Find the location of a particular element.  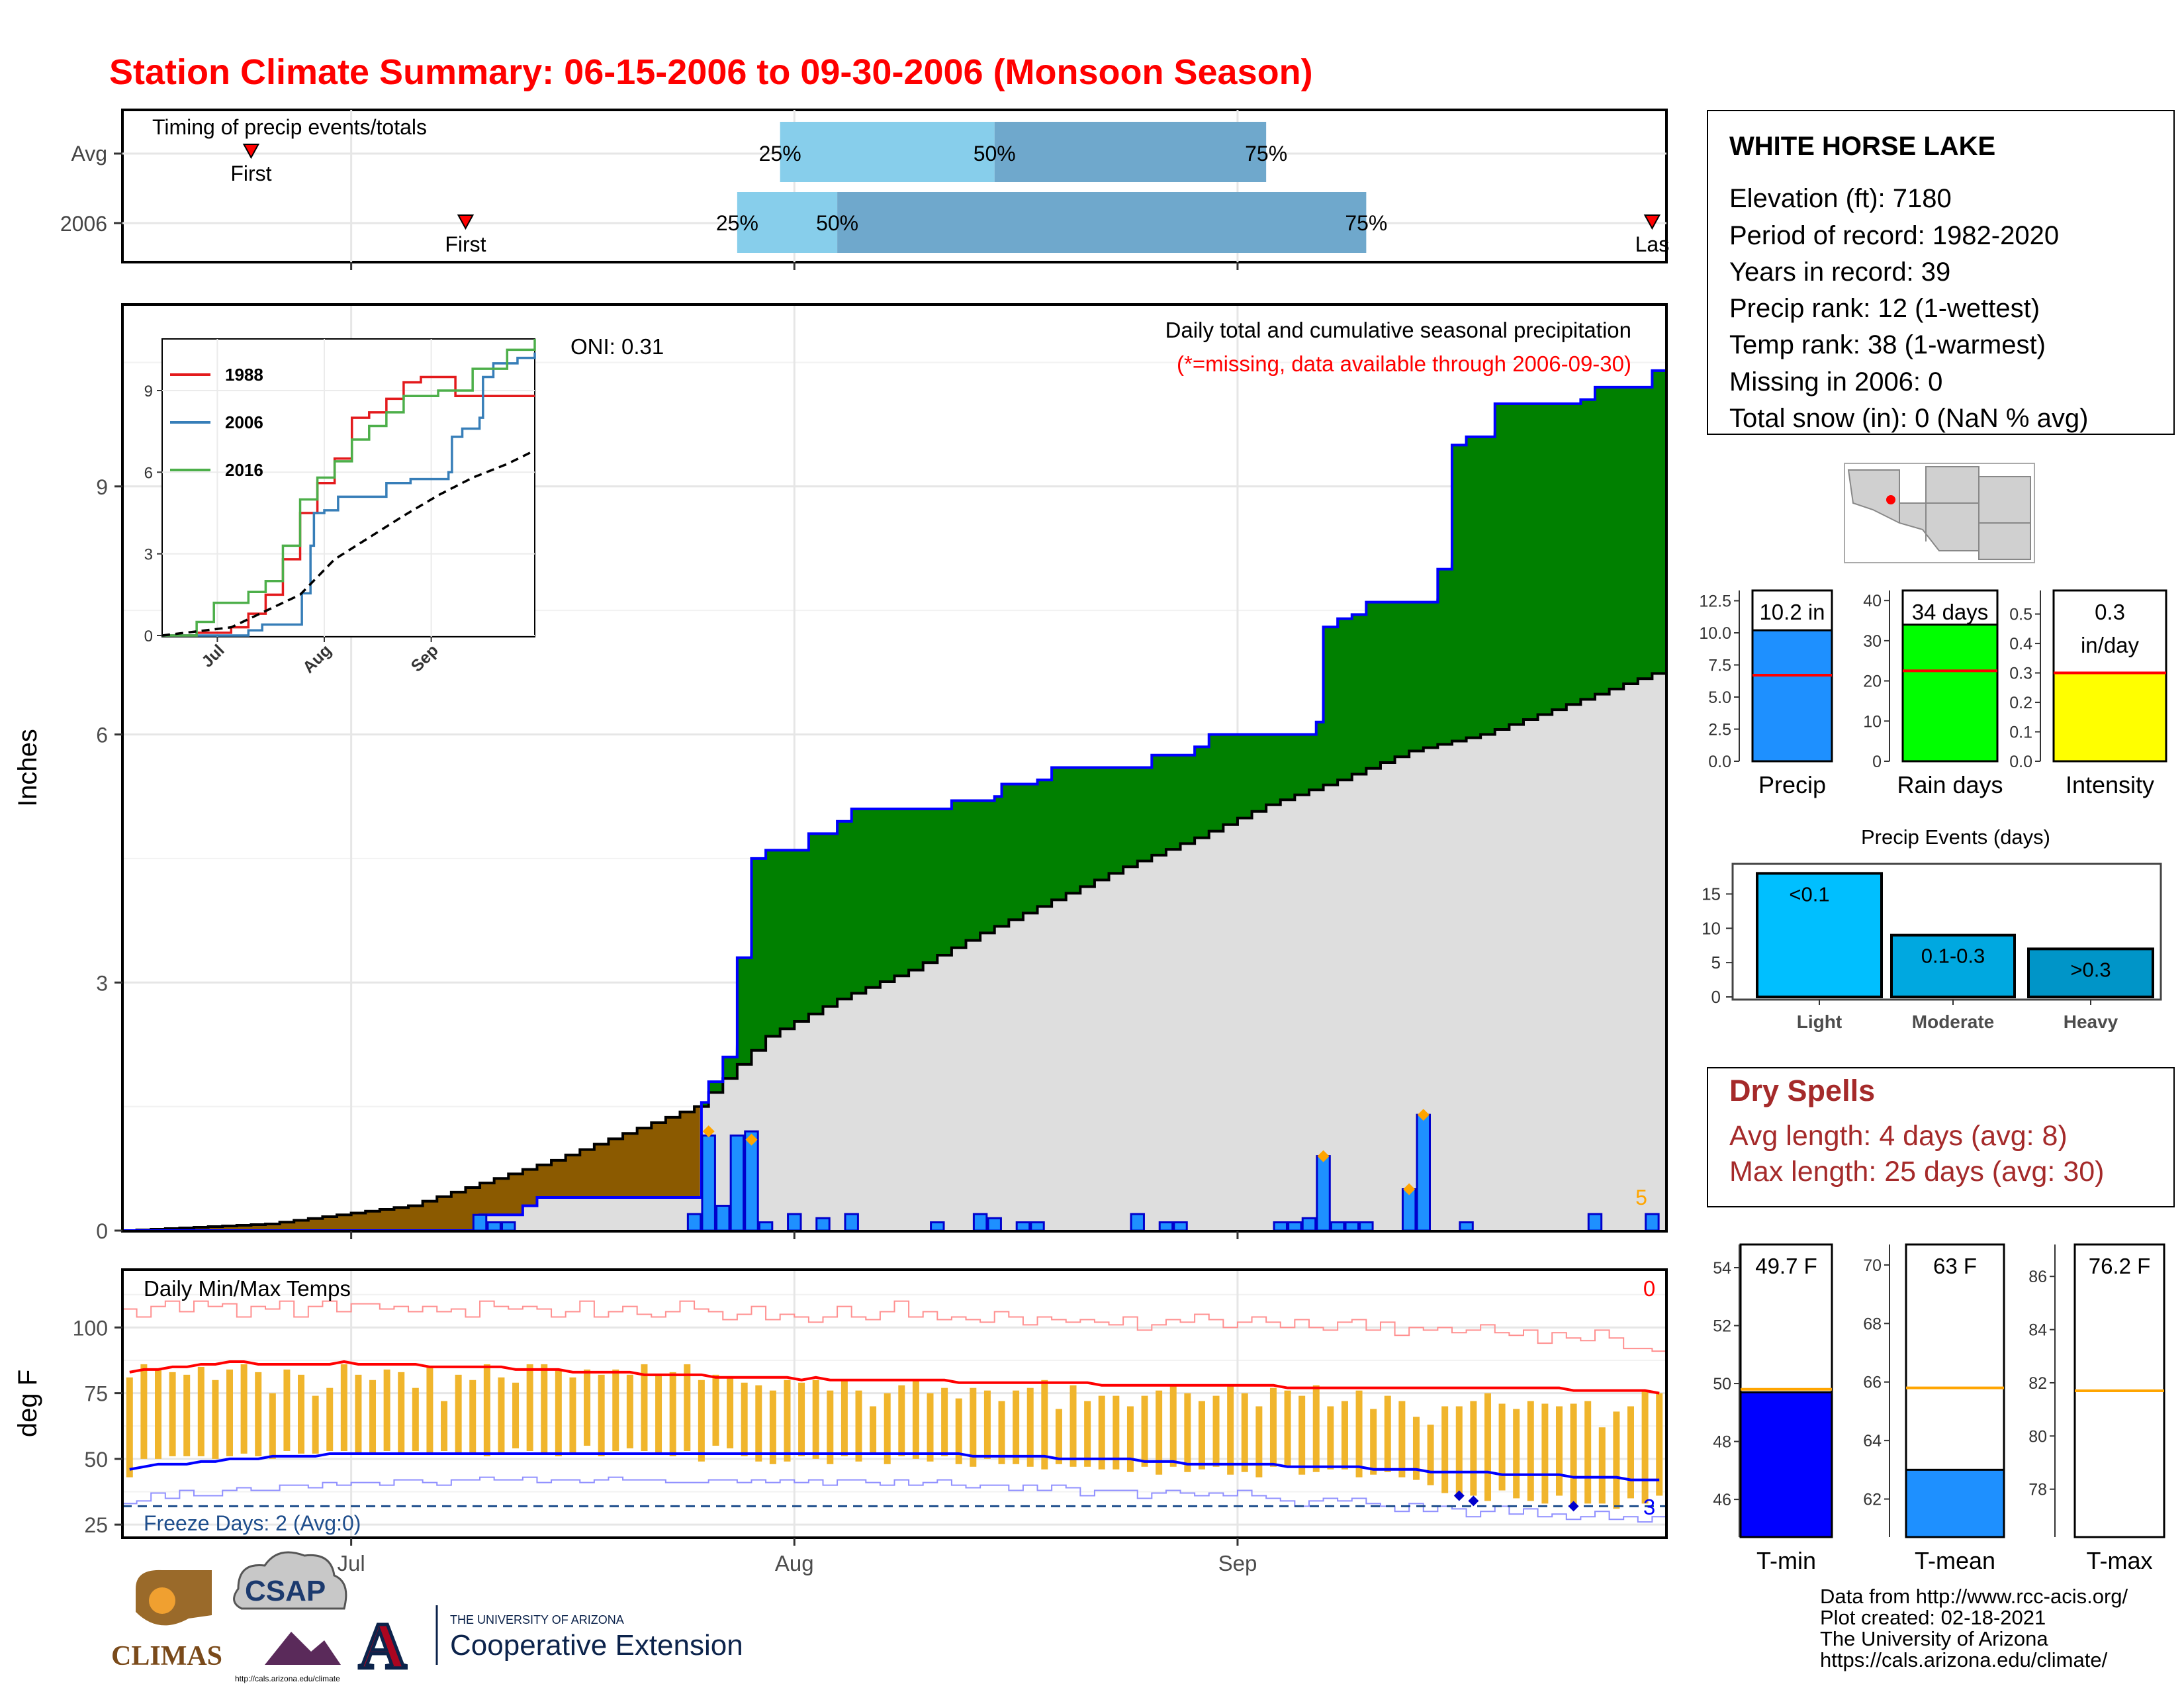

temp-ylabel: deg F is located at coordinates (28, 1403).